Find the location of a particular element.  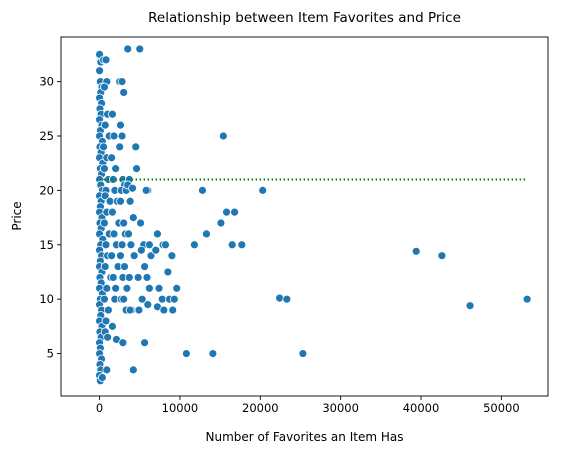

x-axis-label: Number of Favorites an Item Has is located at coordinates (305, 437).